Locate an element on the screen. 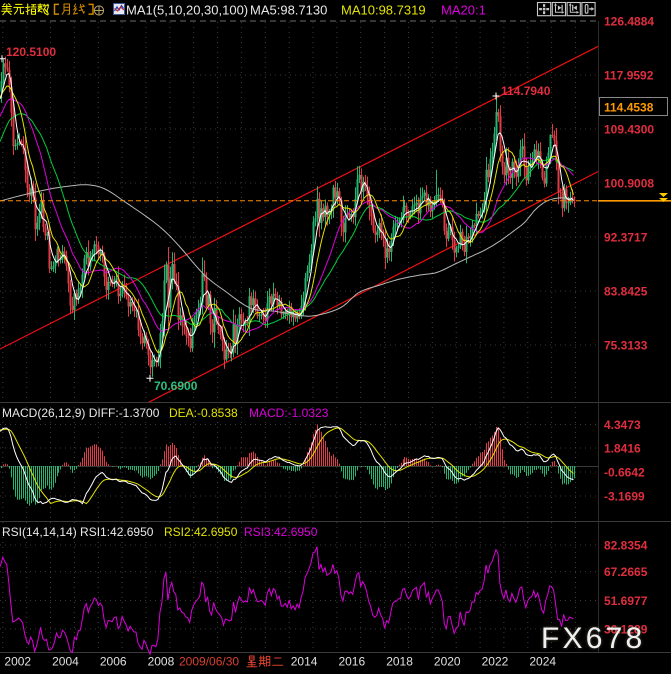 This screenshot has height=674, width=671. svg-text: RSI(14,14,14) RSI1:42.6950 is located at coordinates (78, 532).